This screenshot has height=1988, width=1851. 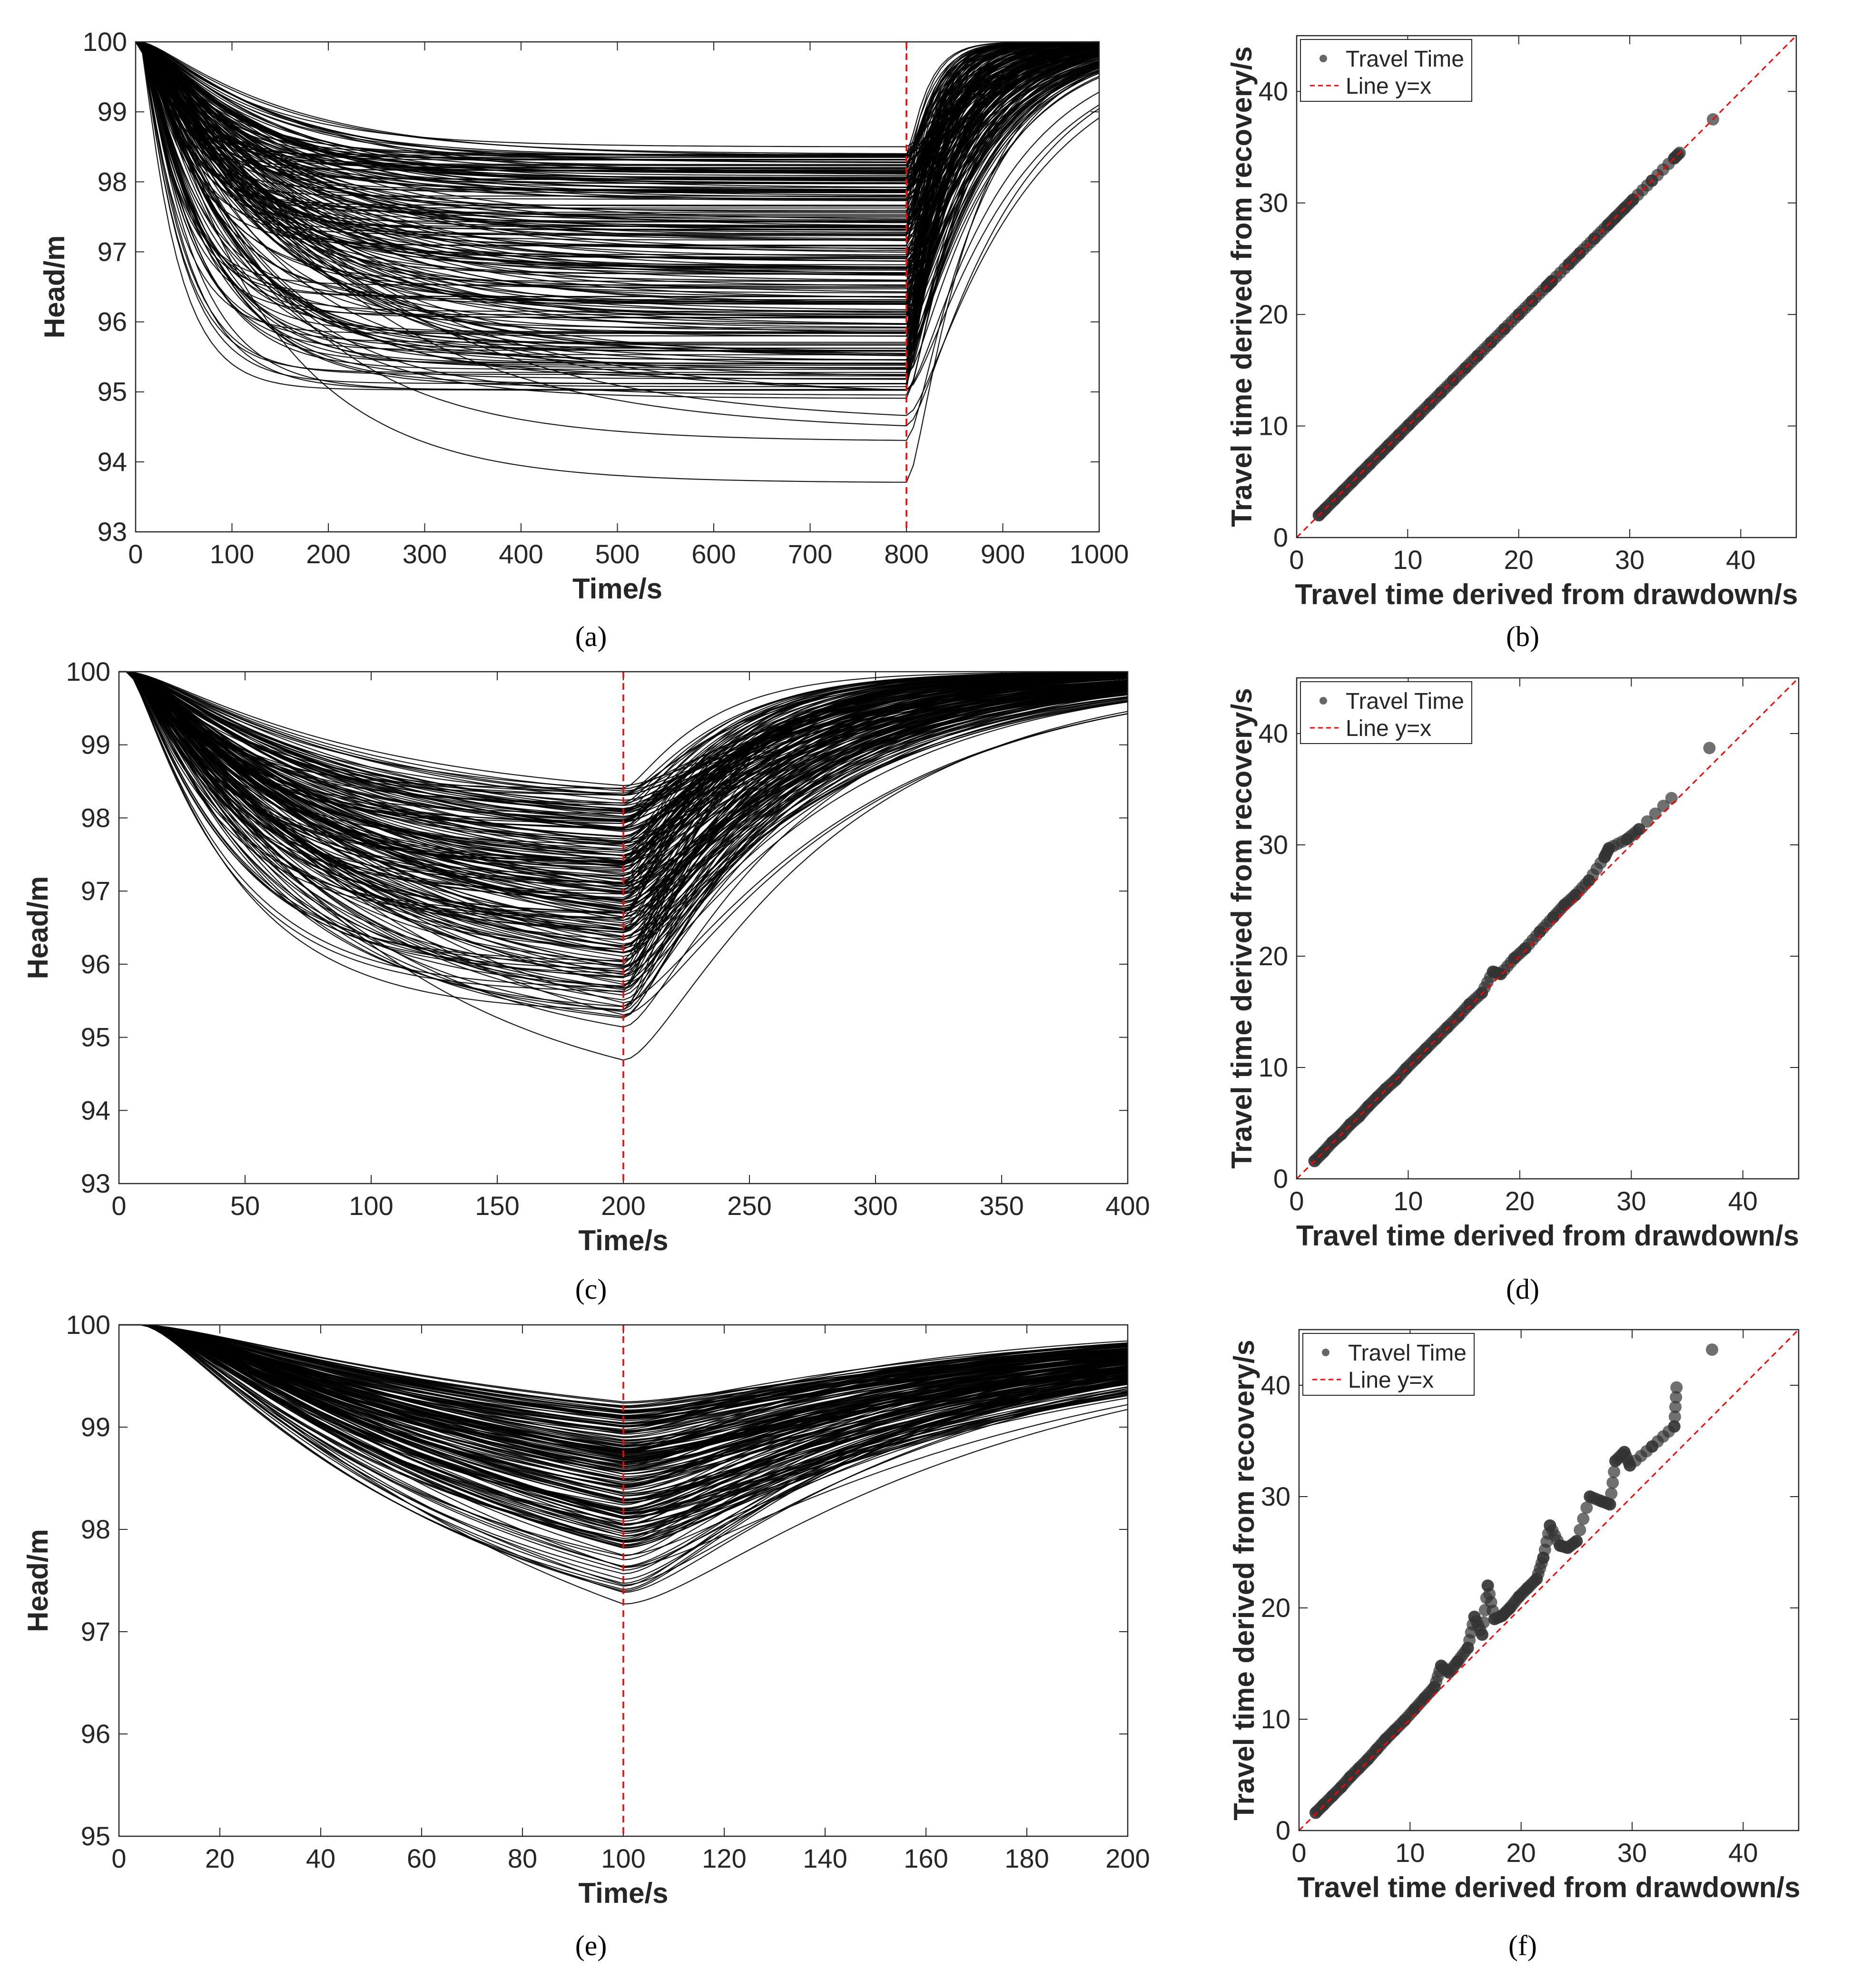 I want to click on x-tick-label: 40, so click(x=1743, y=1853).